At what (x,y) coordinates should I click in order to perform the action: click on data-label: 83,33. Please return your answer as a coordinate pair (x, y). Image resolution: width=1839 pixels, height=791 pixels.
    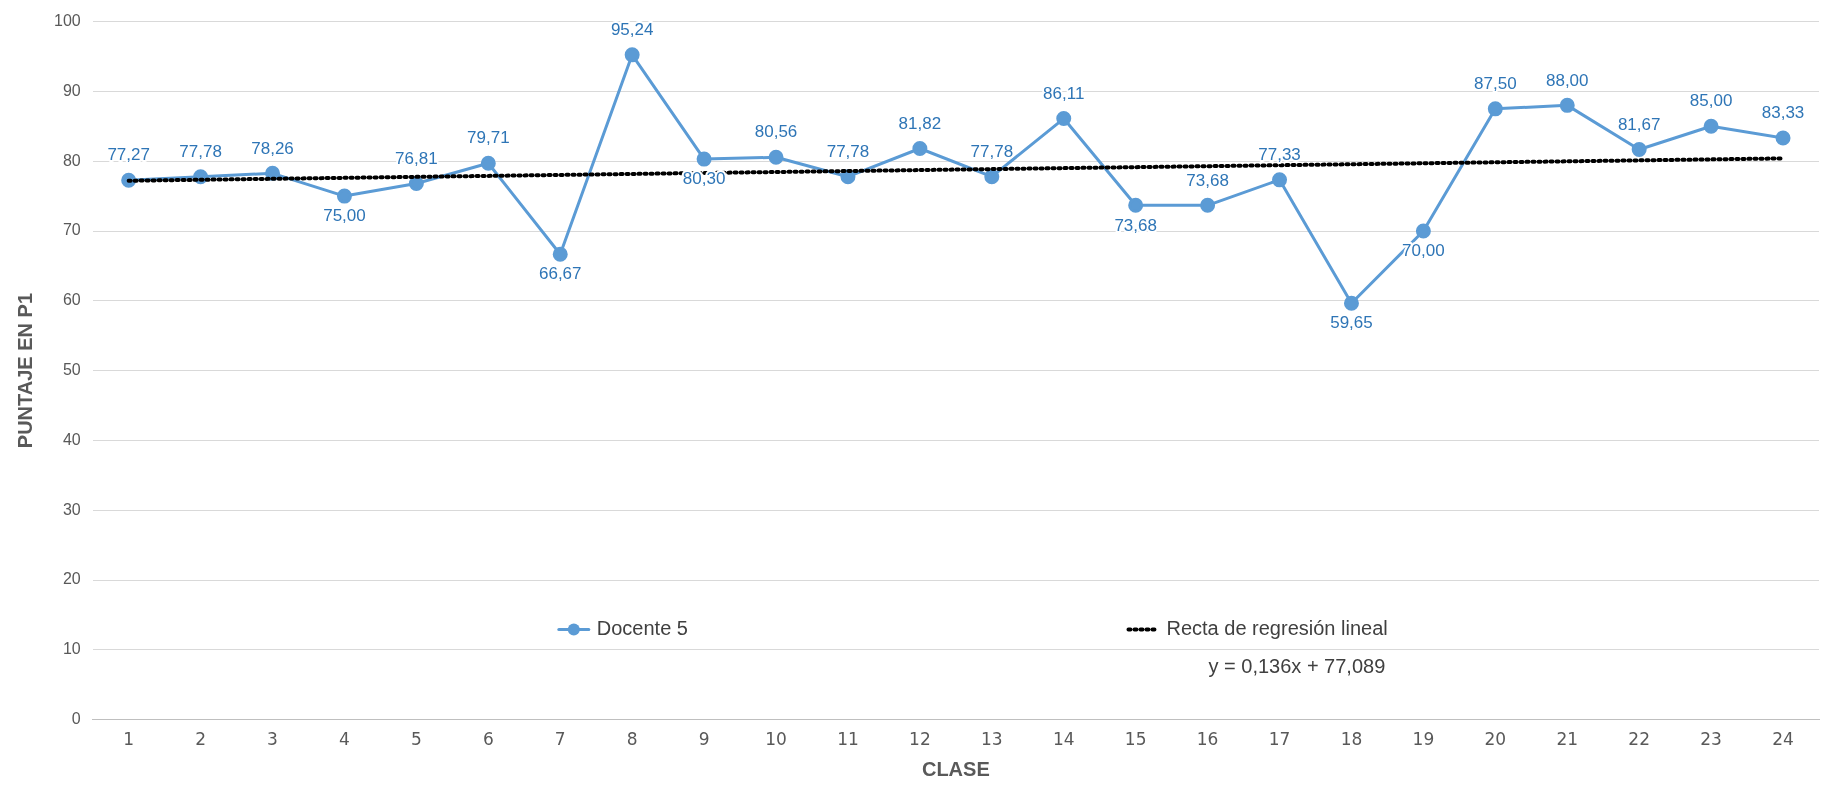
    Looking at the image, I should click on (1783, 113).